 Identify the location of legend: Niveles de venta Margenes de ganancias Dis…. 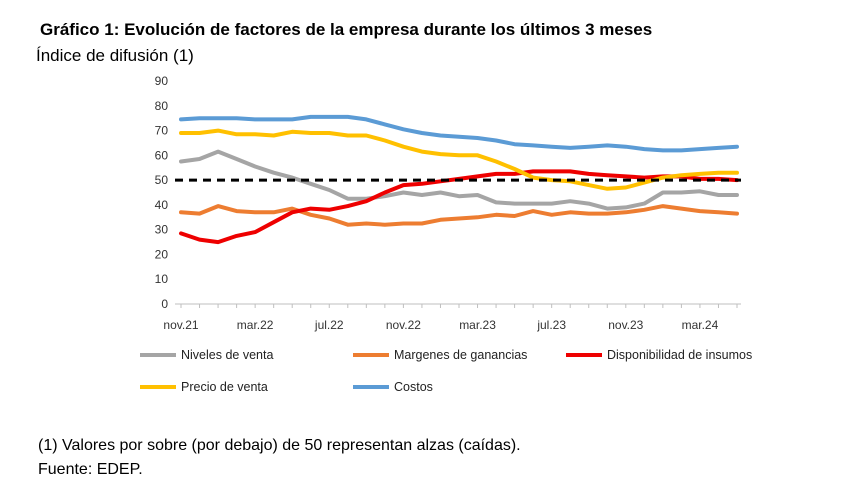
(446, 371).